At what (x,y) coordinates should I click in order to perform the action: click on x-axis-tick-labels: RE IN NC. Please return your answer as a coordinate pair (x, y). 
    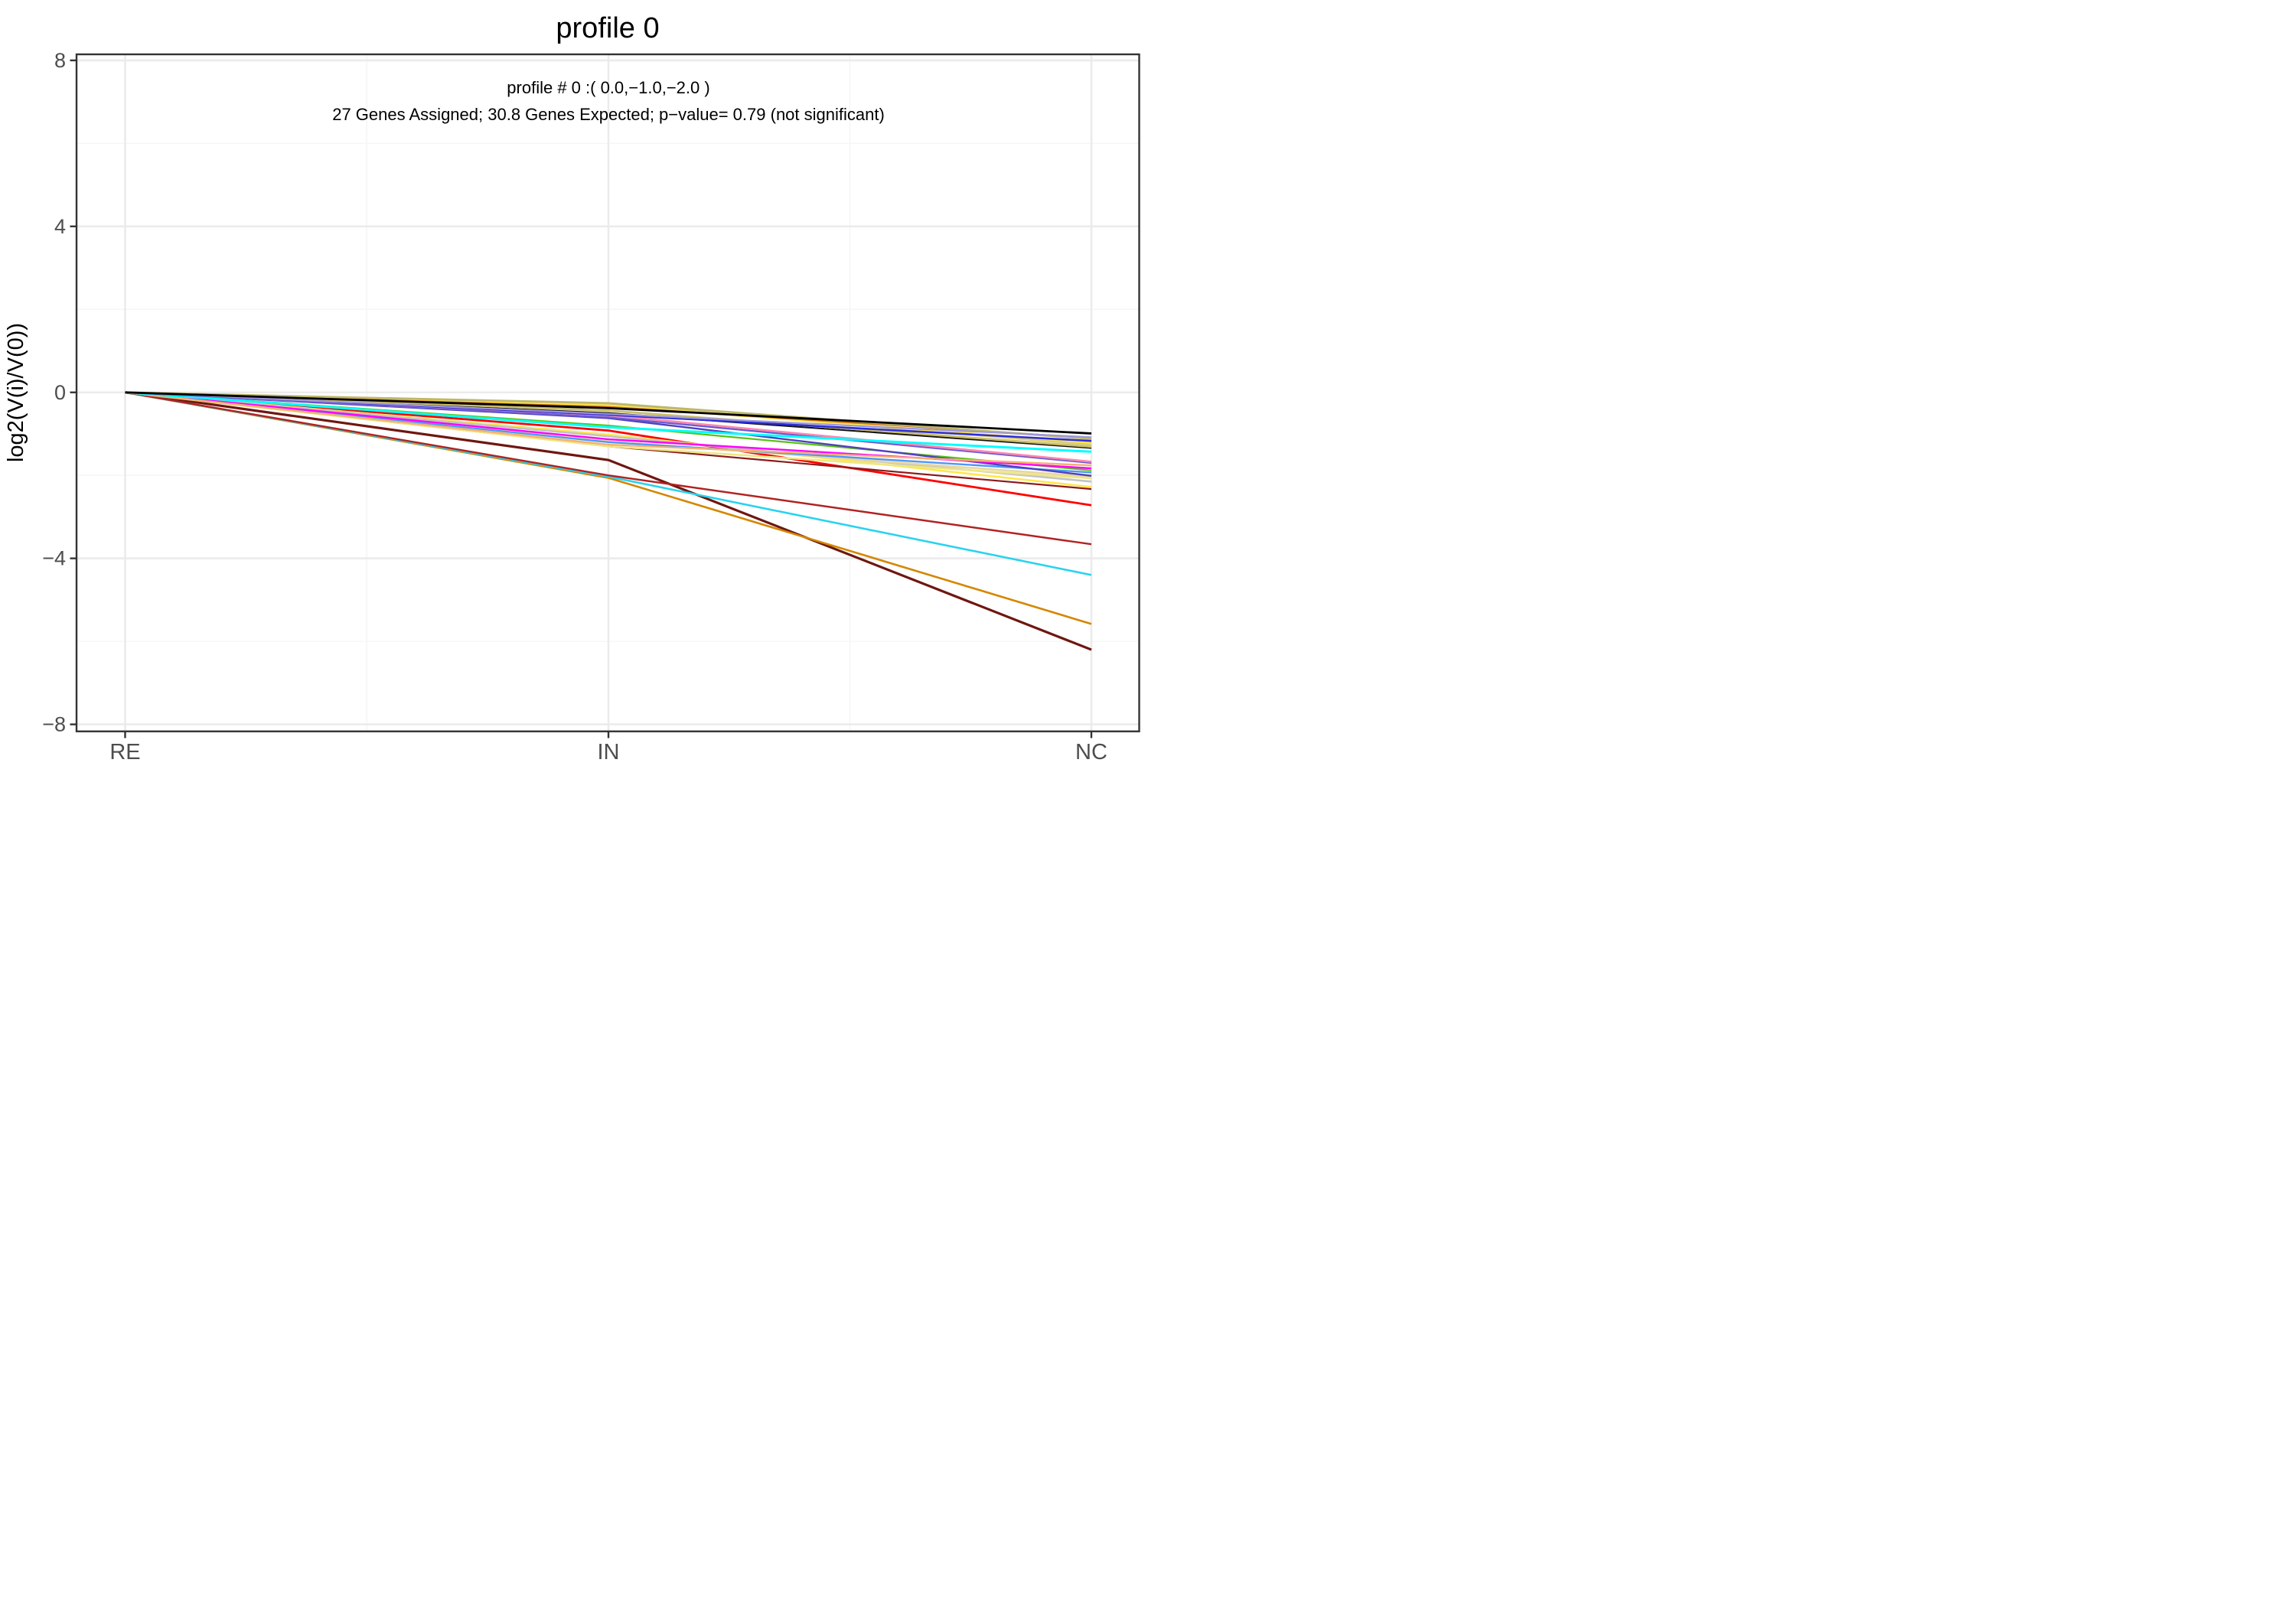
    Looking at the image, I should click on (608, 752).